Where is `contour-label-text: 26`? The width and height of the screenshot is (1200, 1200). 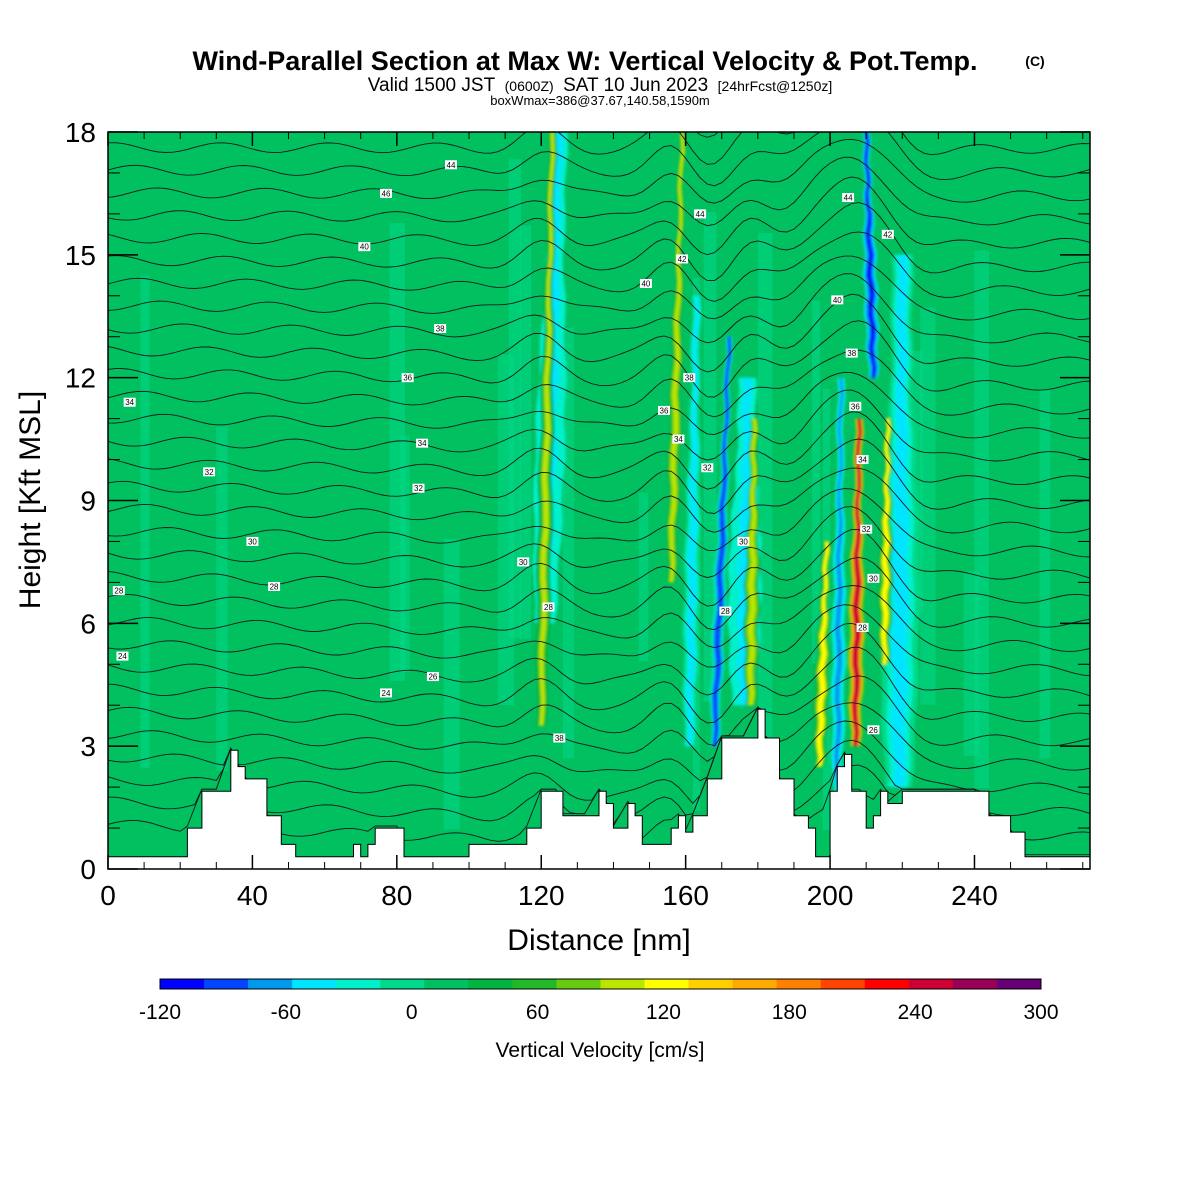
contour-label-text: 26 is located at coordinates (873, 730).